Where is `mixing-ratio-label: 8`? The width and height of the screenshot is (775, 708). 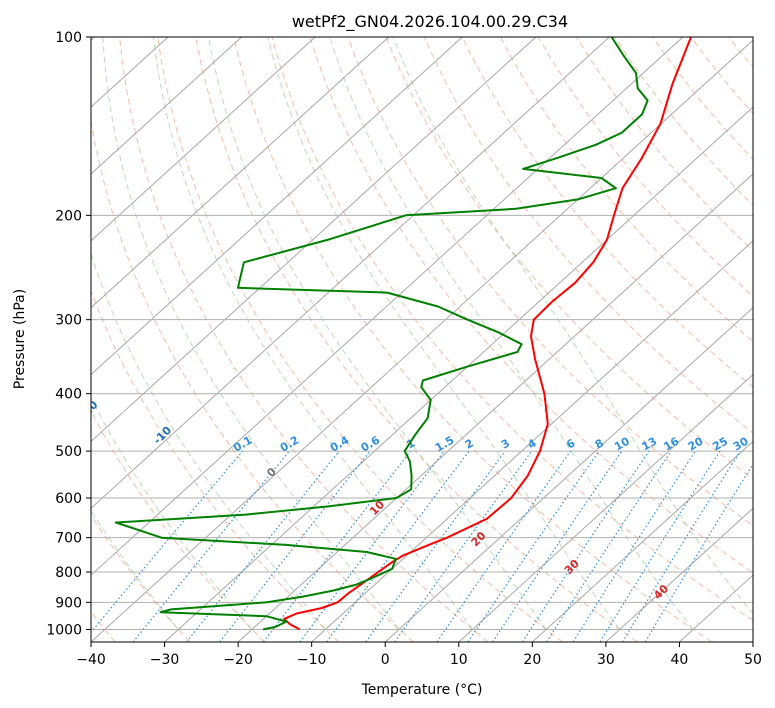 mixing-ratio-label: 8 is located at coordinates (599, 444).